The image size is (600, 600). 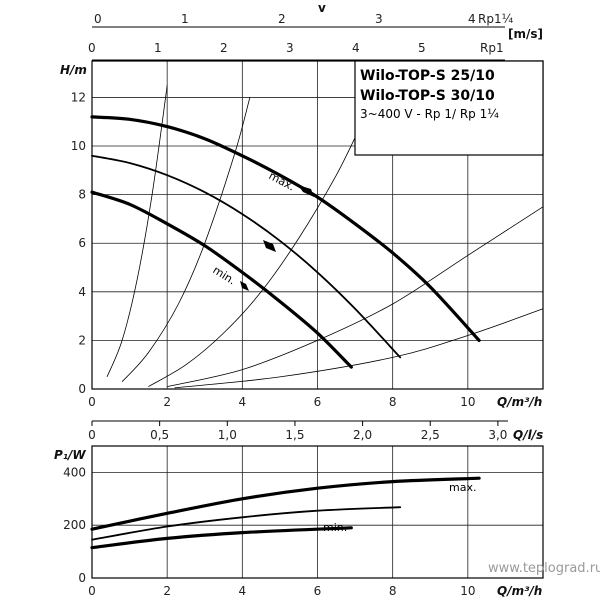 What do you see at coordinates (185, 19) in the screenshot?
I see `rp114-tick-1: 1` at bounding box center [185, 19].